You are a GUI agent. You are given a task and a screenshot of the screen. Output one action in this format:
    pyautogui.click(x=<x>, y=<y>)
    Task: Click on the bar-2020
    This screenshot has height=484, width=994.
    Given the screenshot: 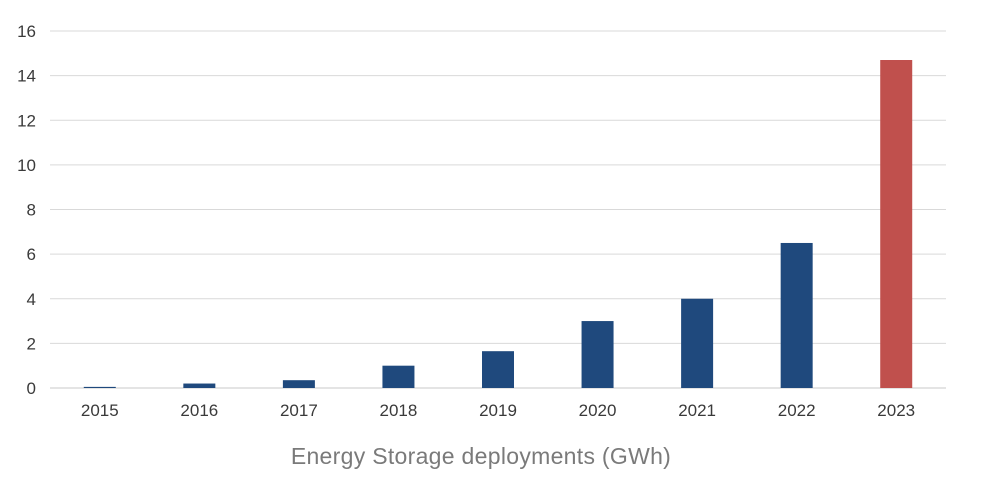 What is the action you would take?
    pyautogui.click(x=597, y=354)
    